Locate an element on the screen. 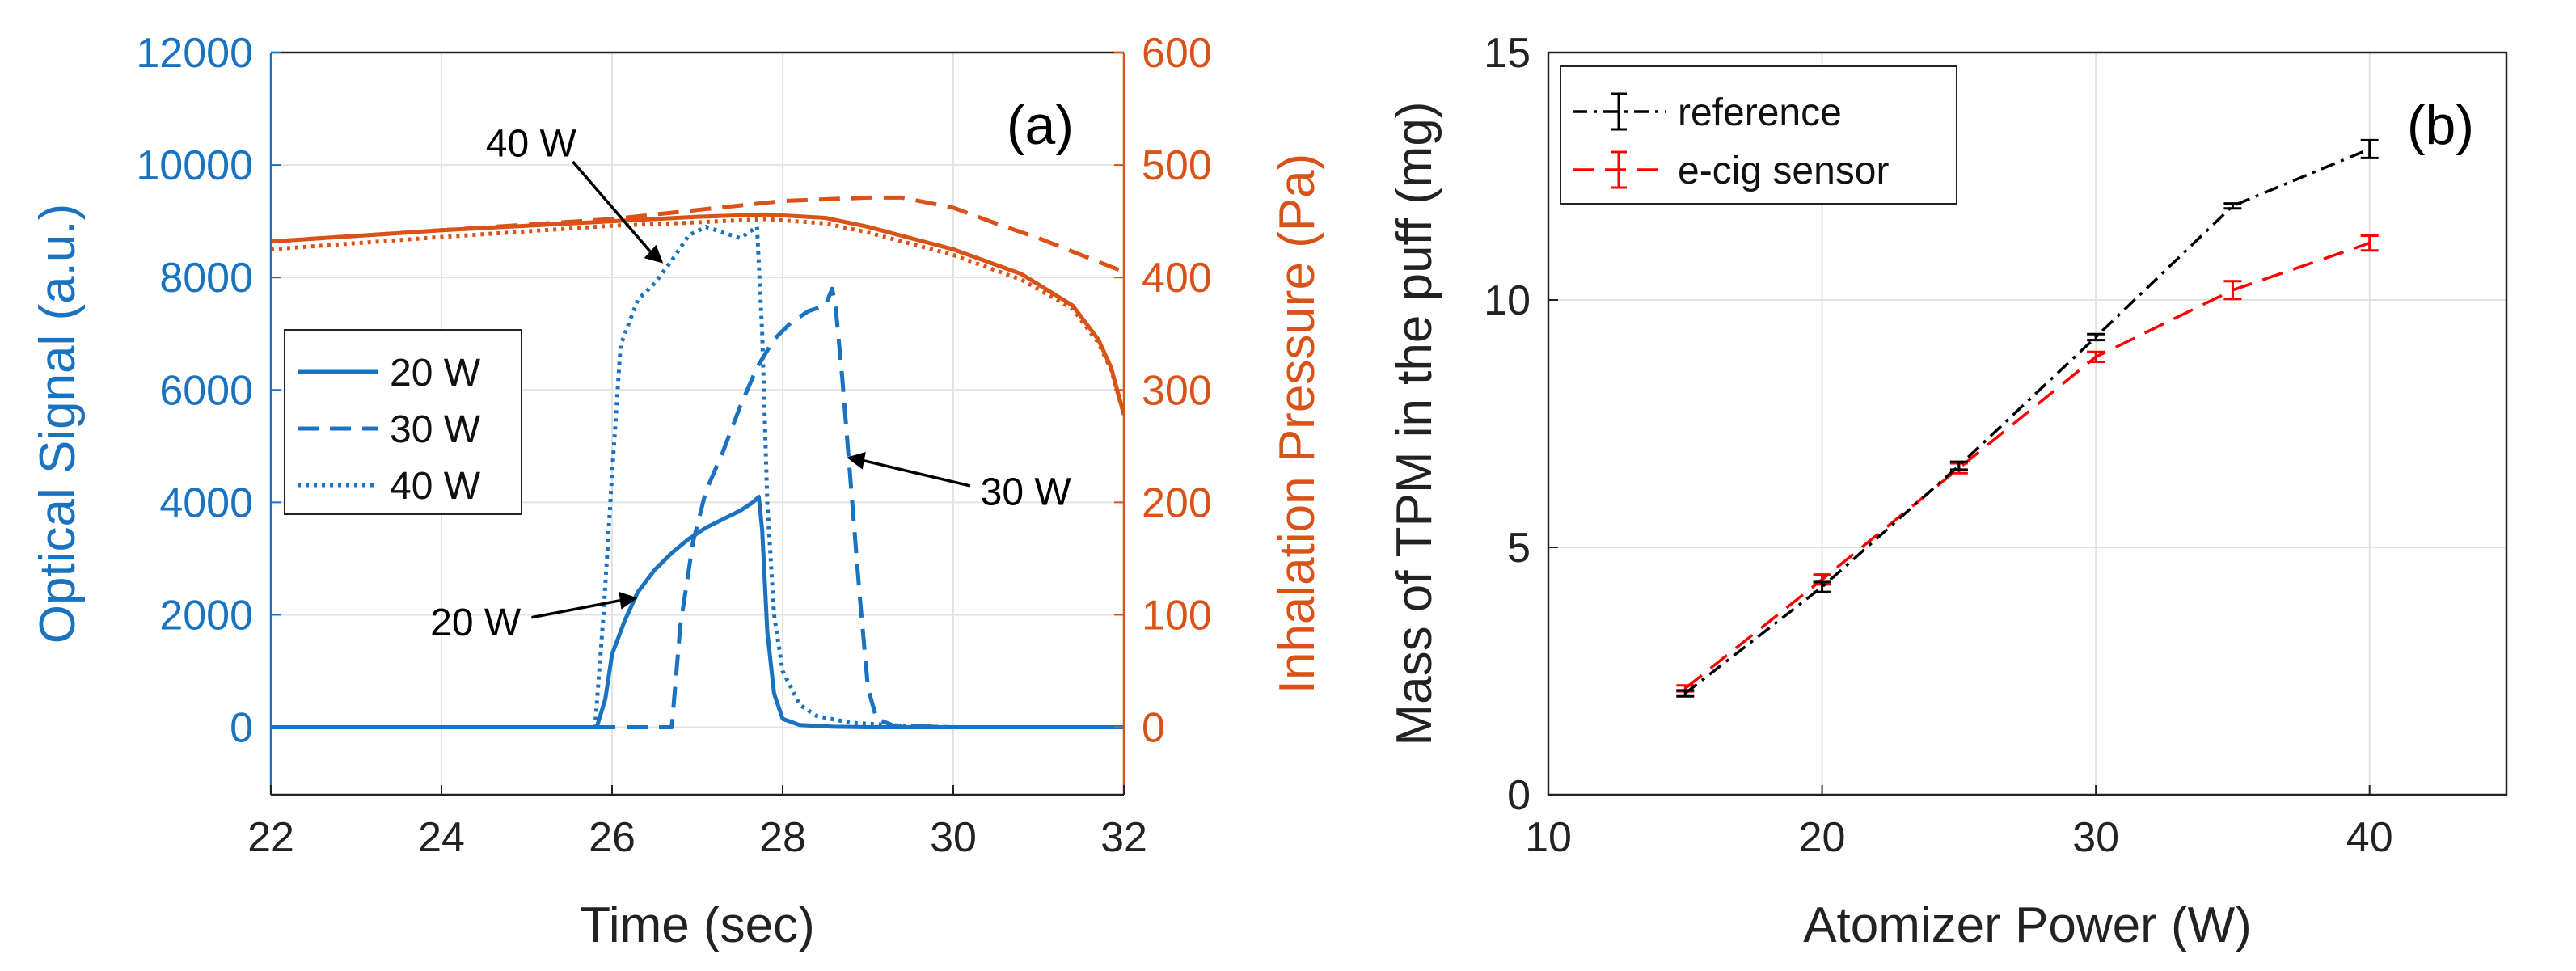 The width and height of the screenshot is (2576, 971). x-tick-label: 28 is located at coordinates (782, 837).